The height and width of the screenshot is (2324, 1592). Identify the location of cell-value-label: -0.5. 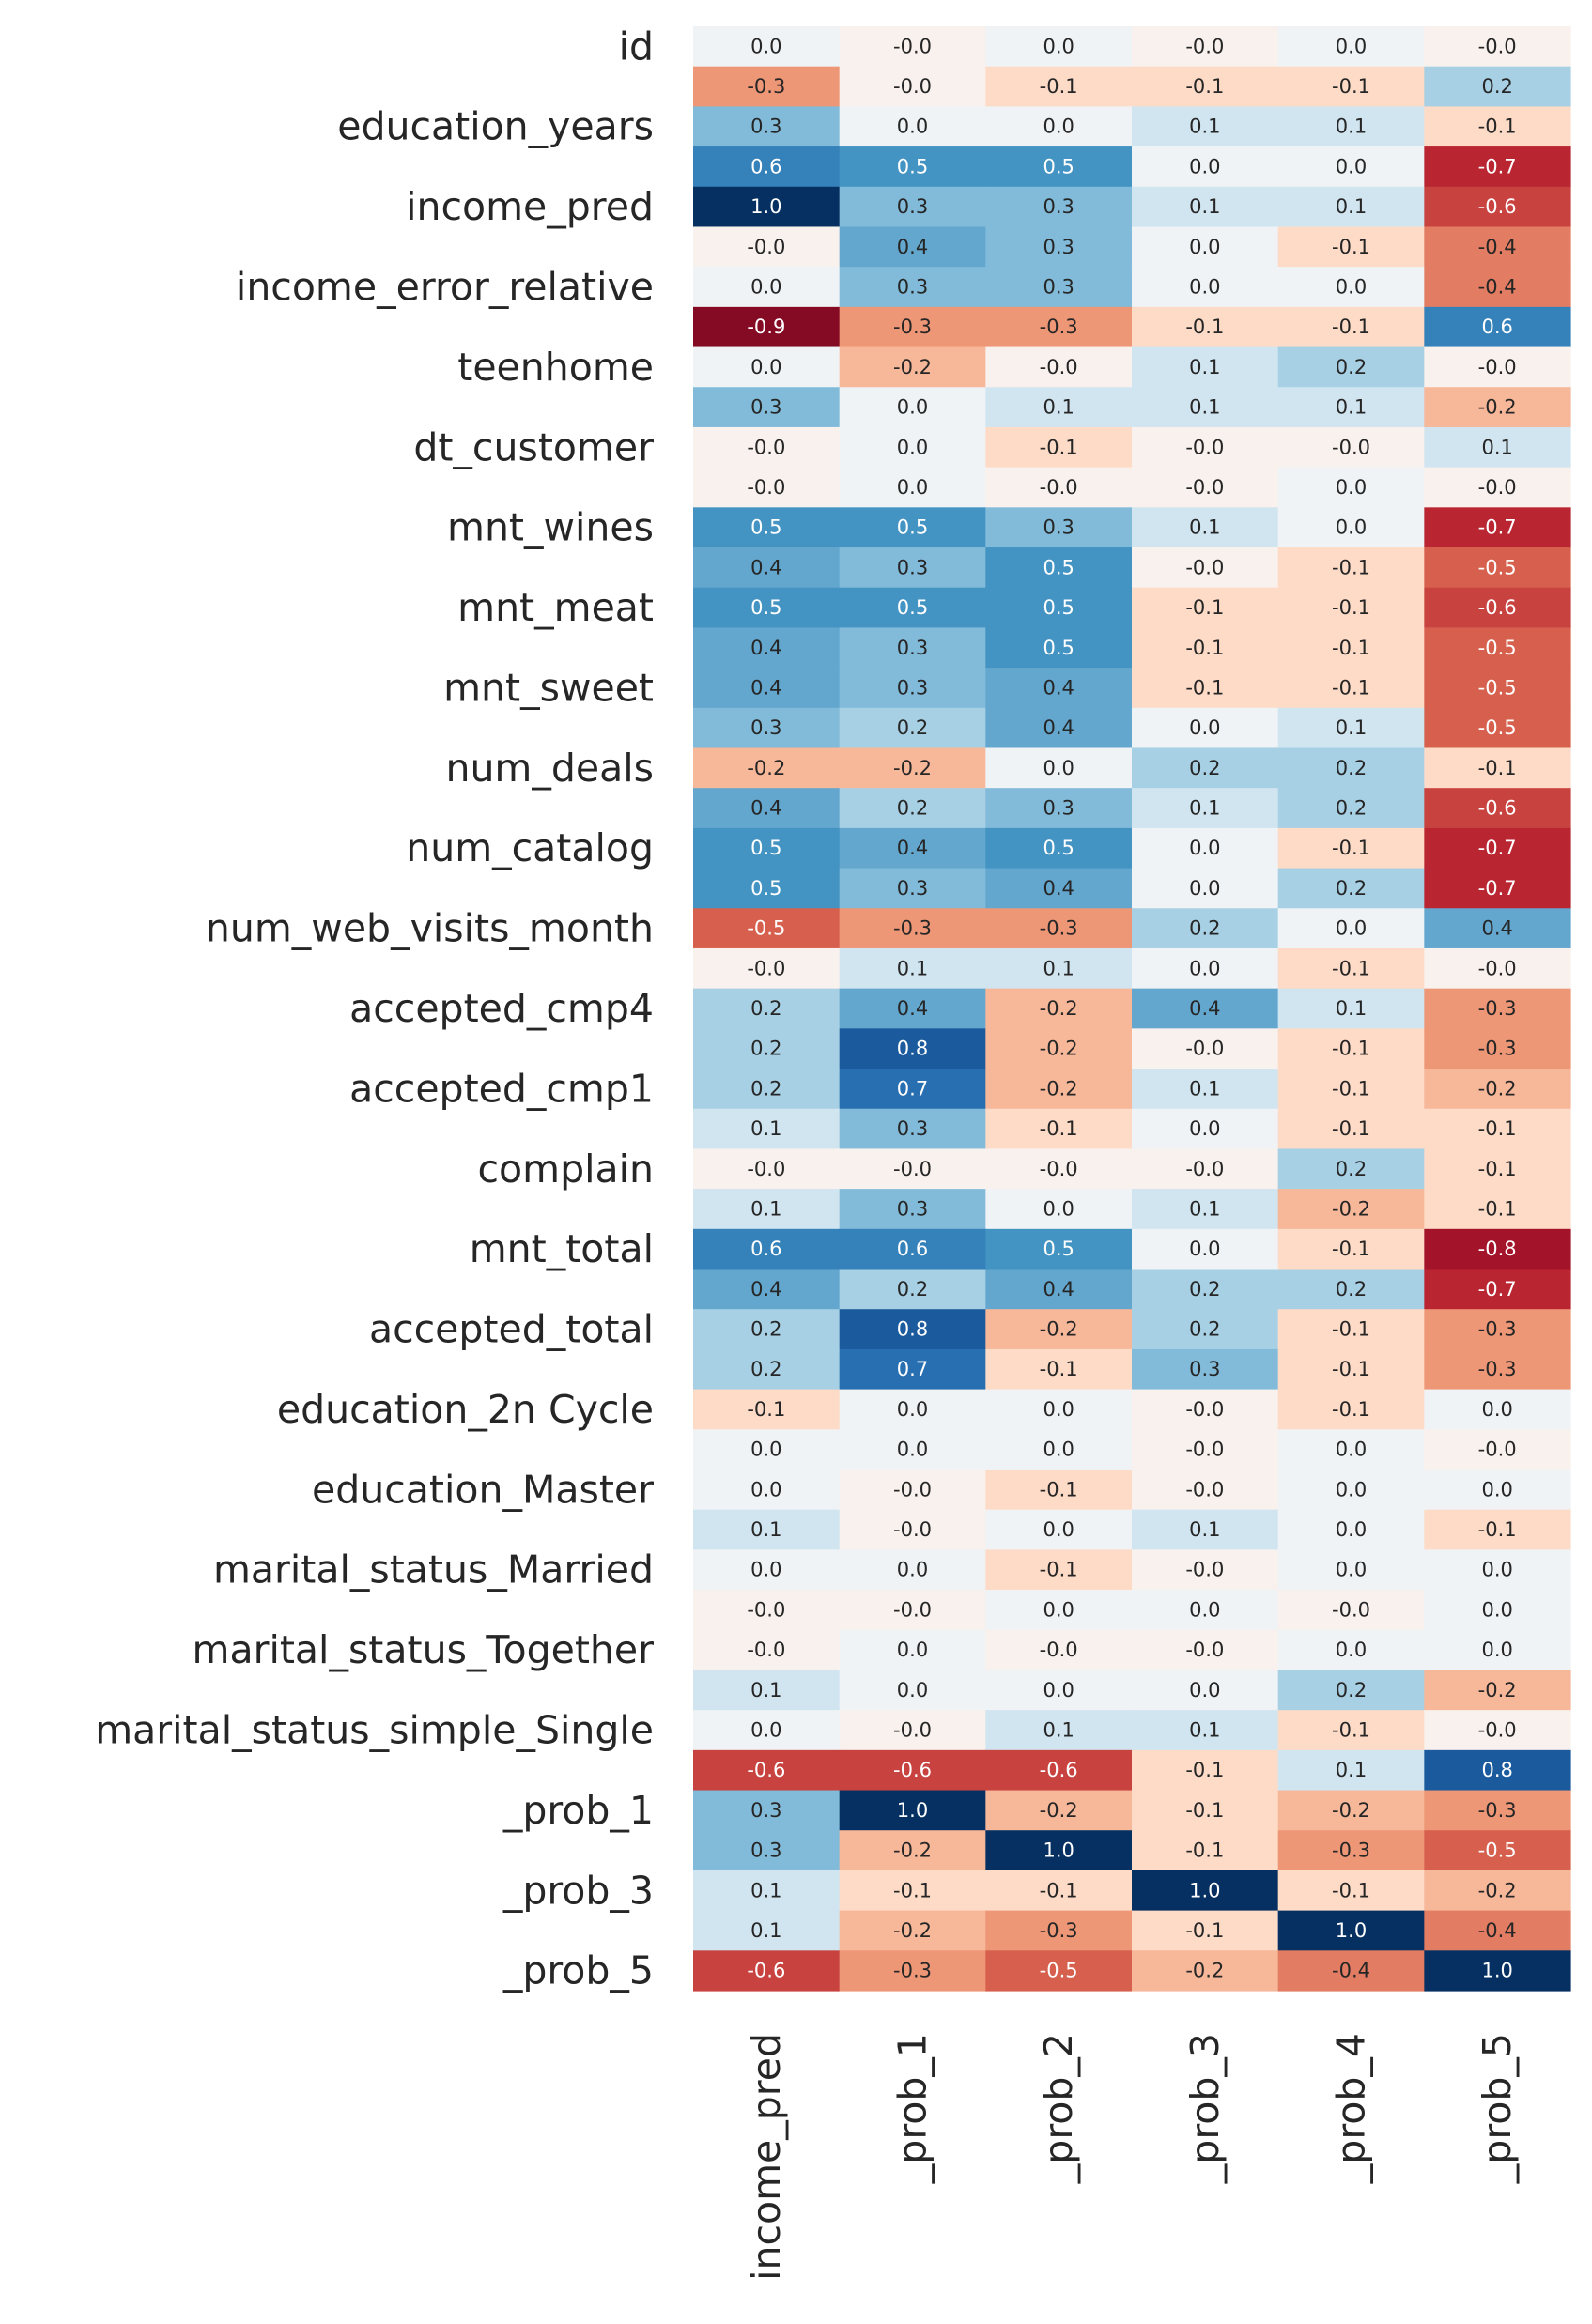
(1497, 567).